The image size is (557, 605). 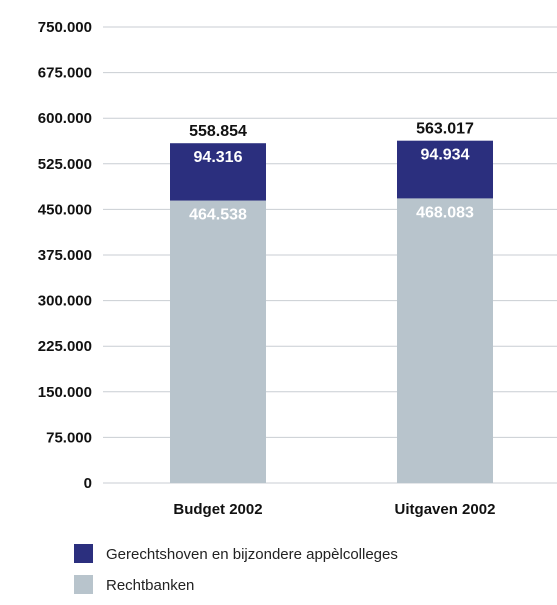 I want to click on y-tick-label: 150.000, so click(x=65, y=392).